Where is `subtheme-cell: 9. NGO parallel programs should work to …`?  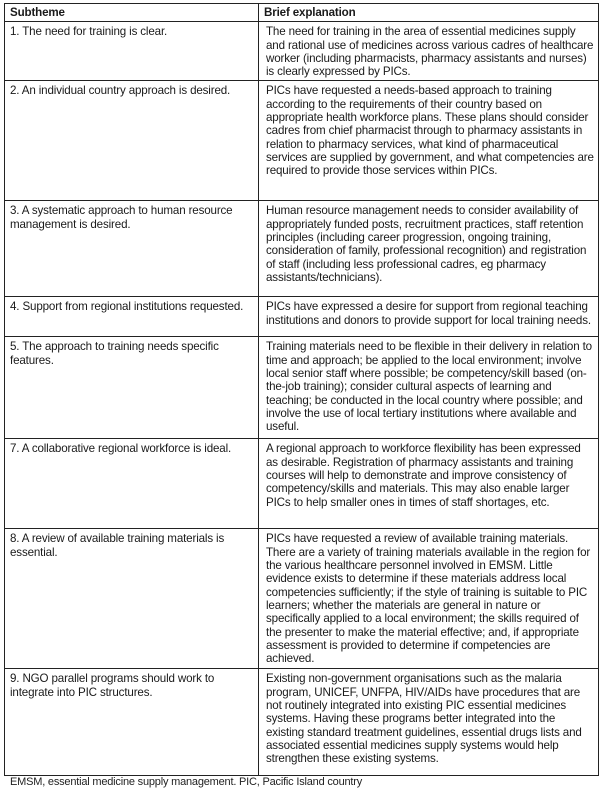 subtheme-cell: 9. NGO parallel programs should work to … is located at coordinates (131, 722).